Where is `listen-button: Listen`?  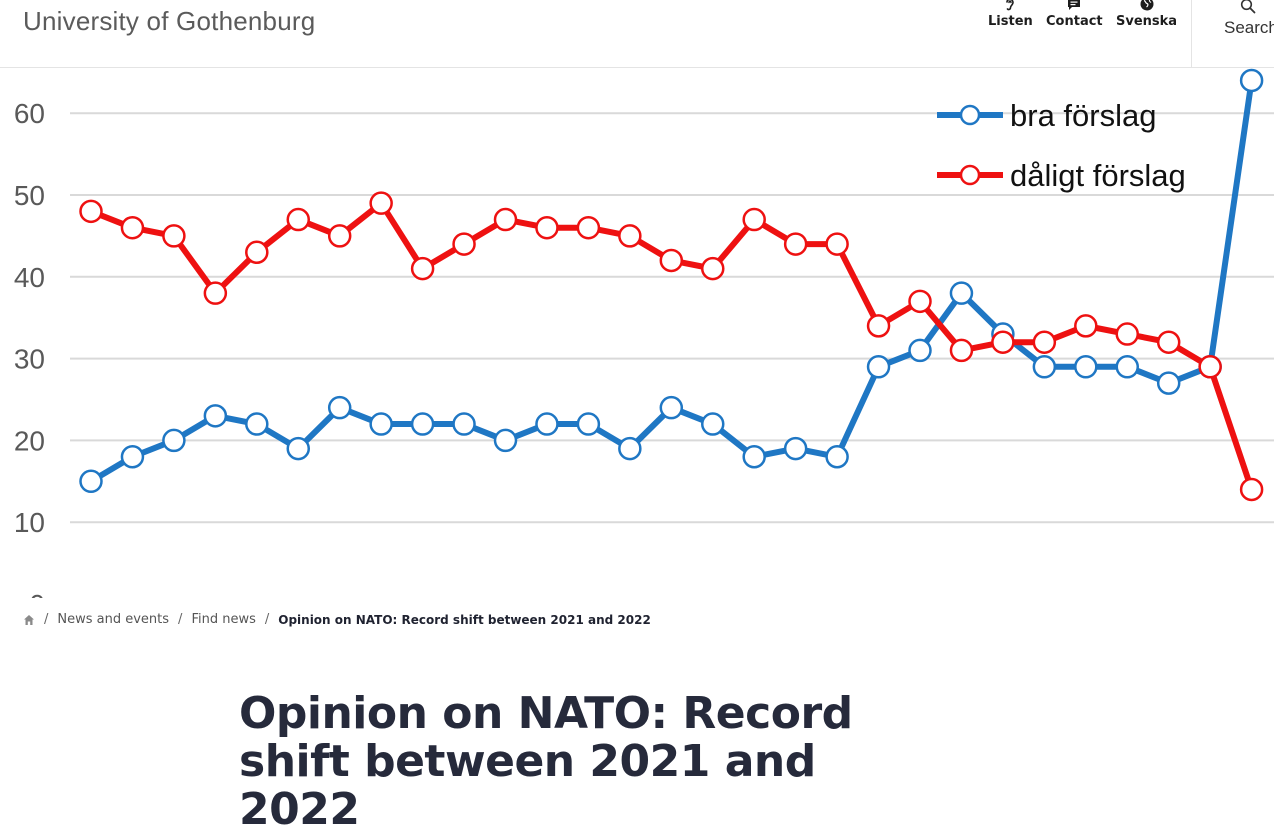
listen-button: Listen is located at coordinates (1010, 14).